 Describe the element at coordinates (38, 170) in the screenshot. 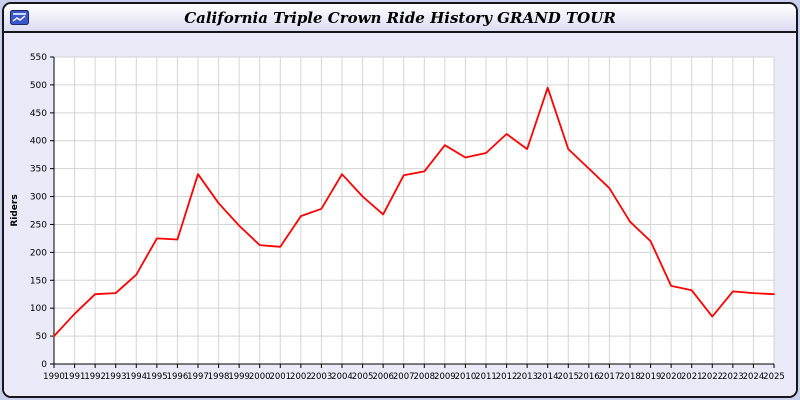

I see `y-tick-label: 350` at that location.